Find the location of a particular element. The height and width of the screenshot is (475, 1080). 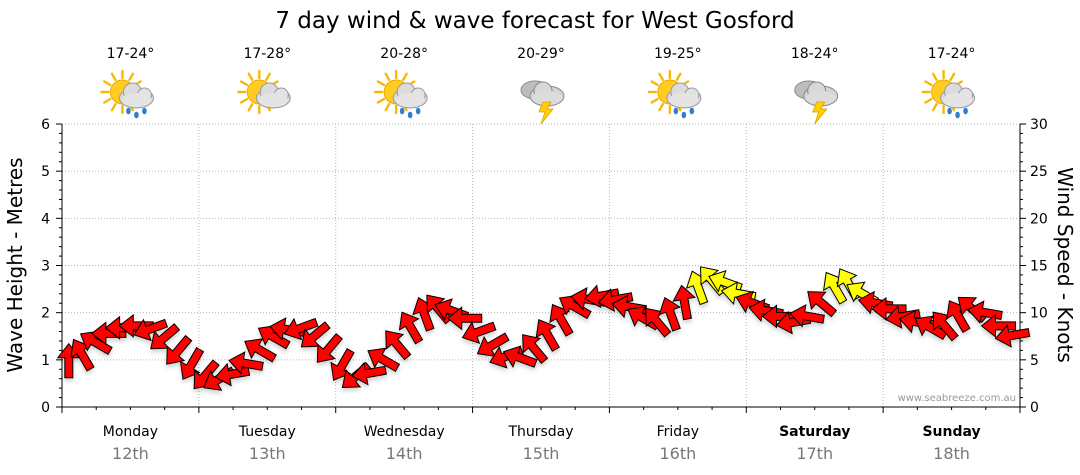

y-tick-label-right: 5 is located at coordinates (1034, 361).